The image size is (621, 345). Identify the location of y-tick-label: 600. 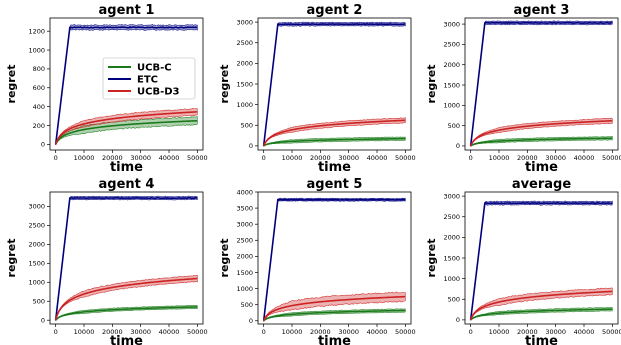
(39, 88).